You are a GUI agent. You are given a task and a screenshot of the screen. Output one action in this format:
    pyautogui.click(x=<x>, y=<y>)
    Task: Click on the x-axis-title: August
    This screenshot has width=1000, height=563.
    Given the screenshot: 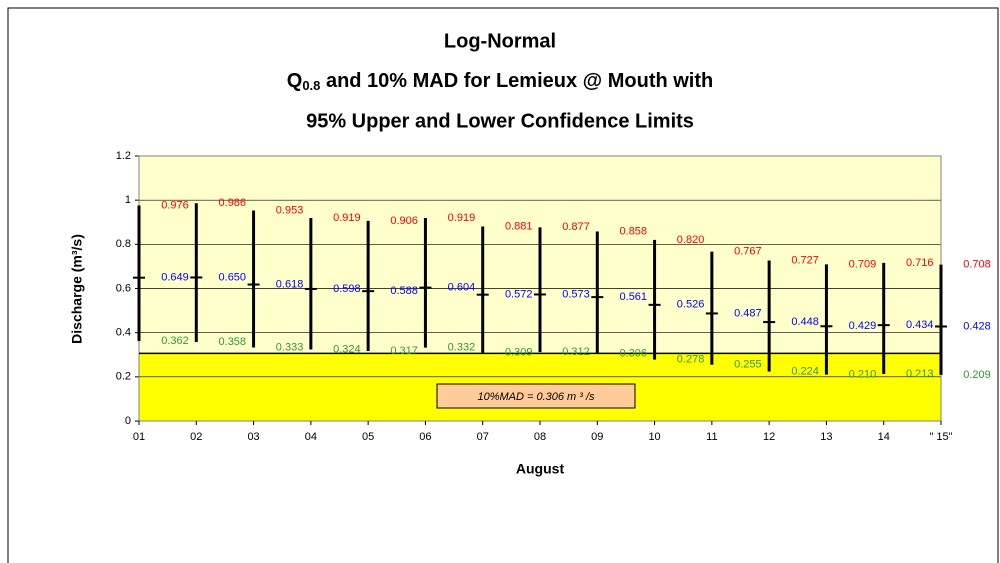 What is the action you would take?
    pyautogui.click(x=540, y=469)
    